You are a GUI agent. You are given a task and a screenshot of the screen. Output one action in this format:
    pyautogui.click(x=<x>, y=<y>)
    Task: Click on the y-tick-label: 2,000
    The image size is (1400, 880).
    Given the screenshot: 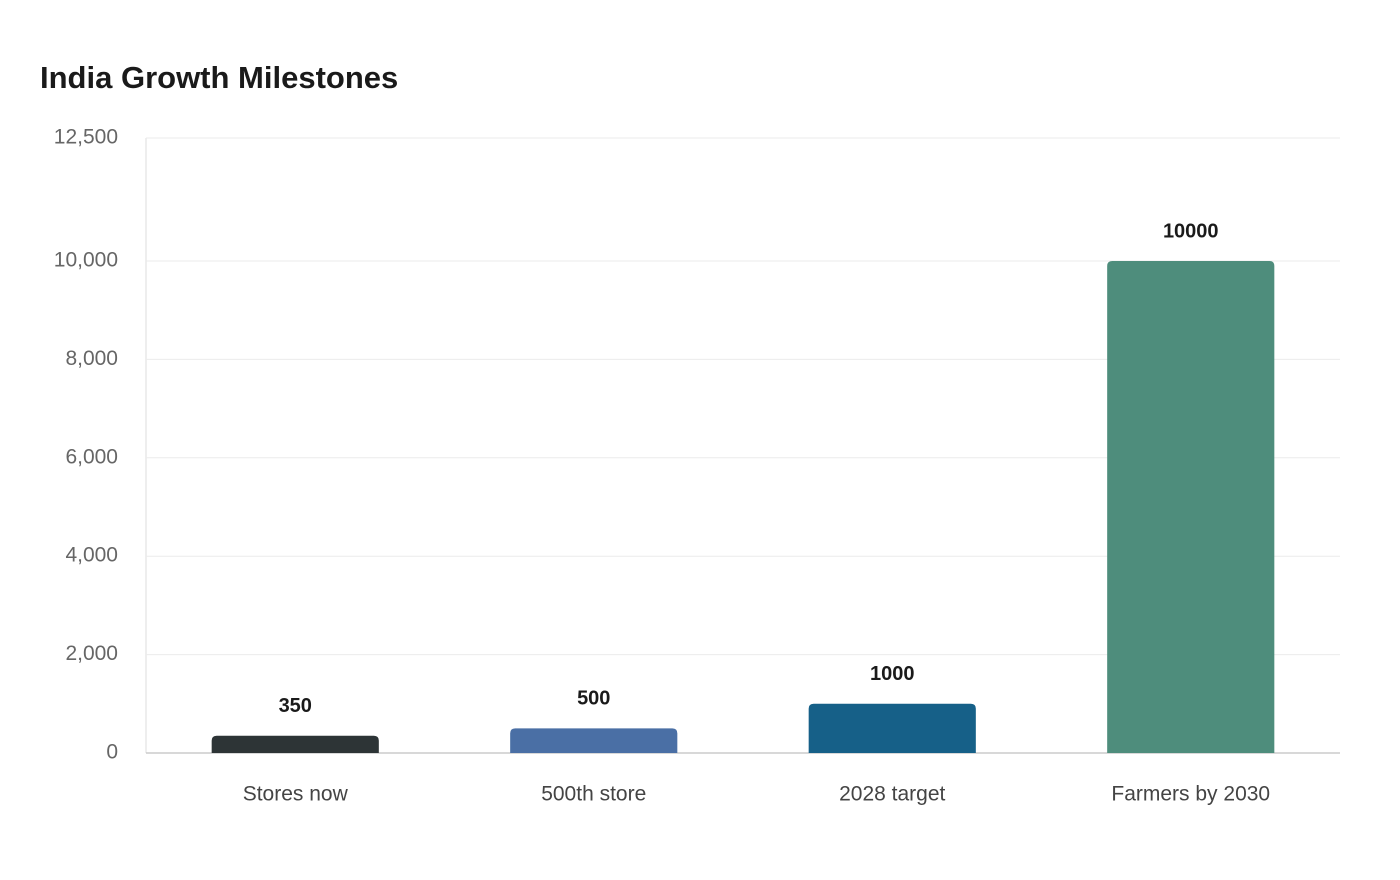 What is the action you would take?
    pyautogui.click(x=91, y=653)
    